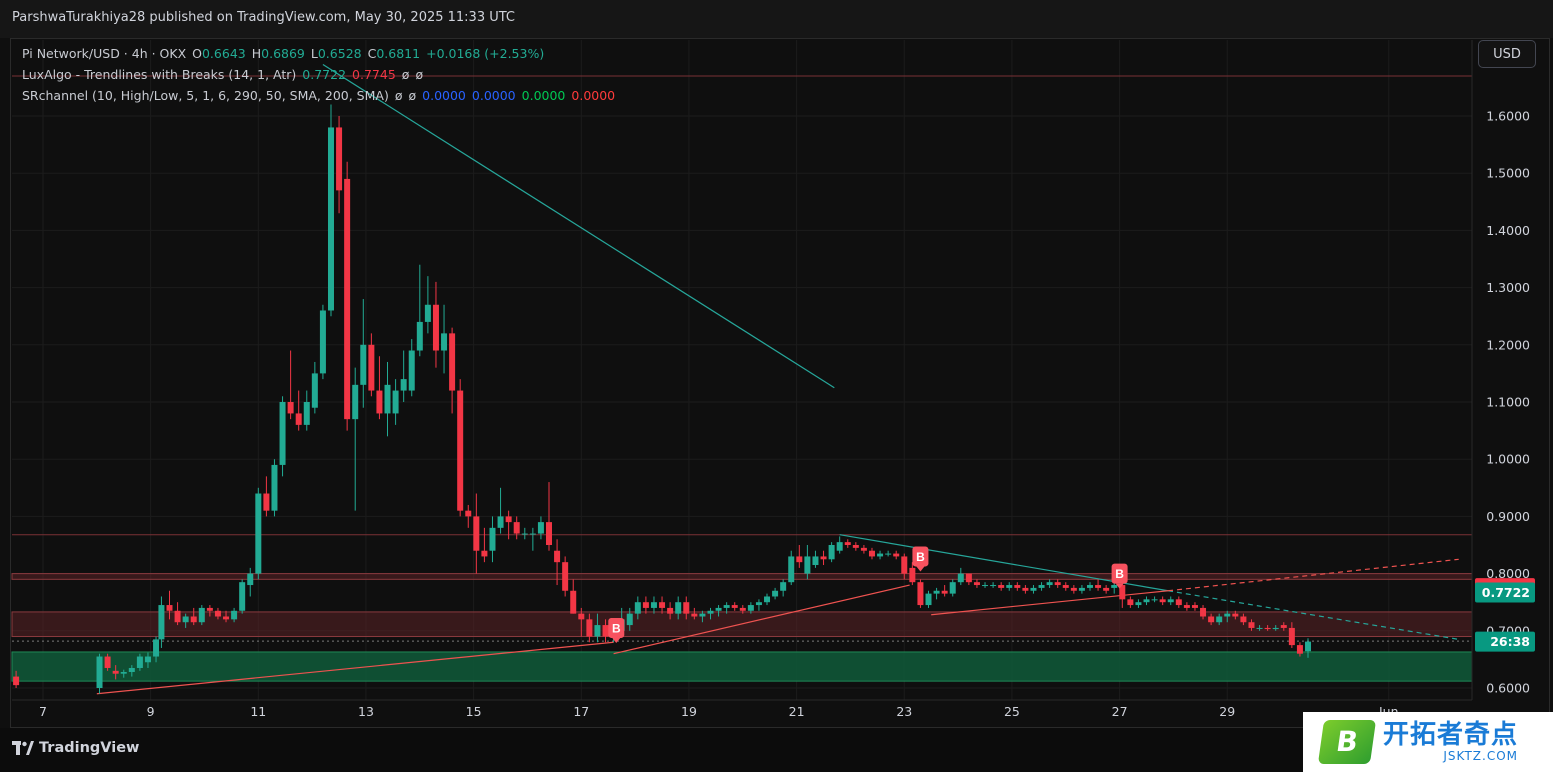 The height and width of the screenshot is (772, 1553). What do you see at coordinates (742, 709) in the screenshot?
I see `time-axis: 7911131517192123252729Jun` at bounding box center [742, 709].